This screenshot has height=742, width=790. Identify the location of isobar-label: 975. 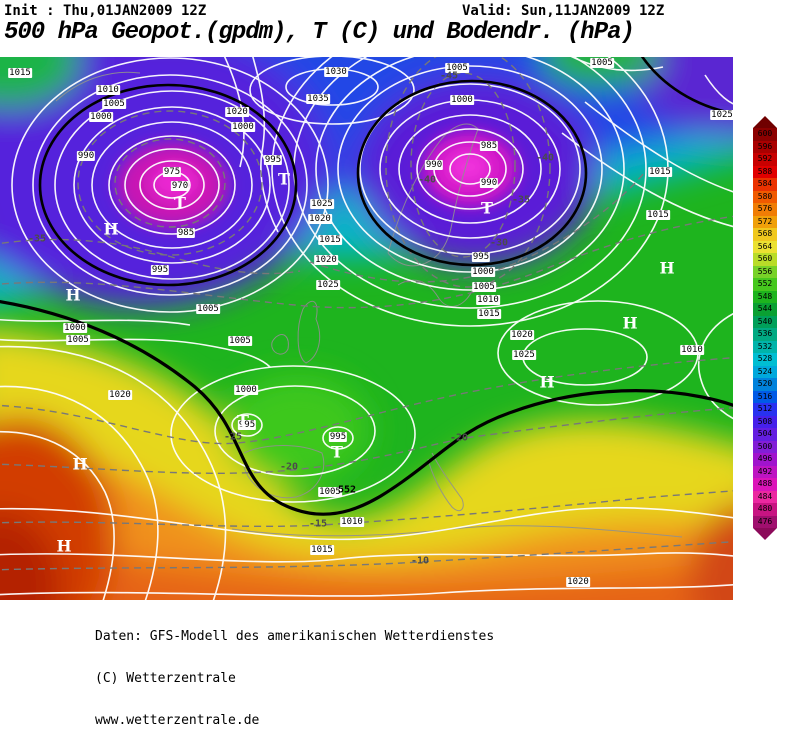
(172, 172).